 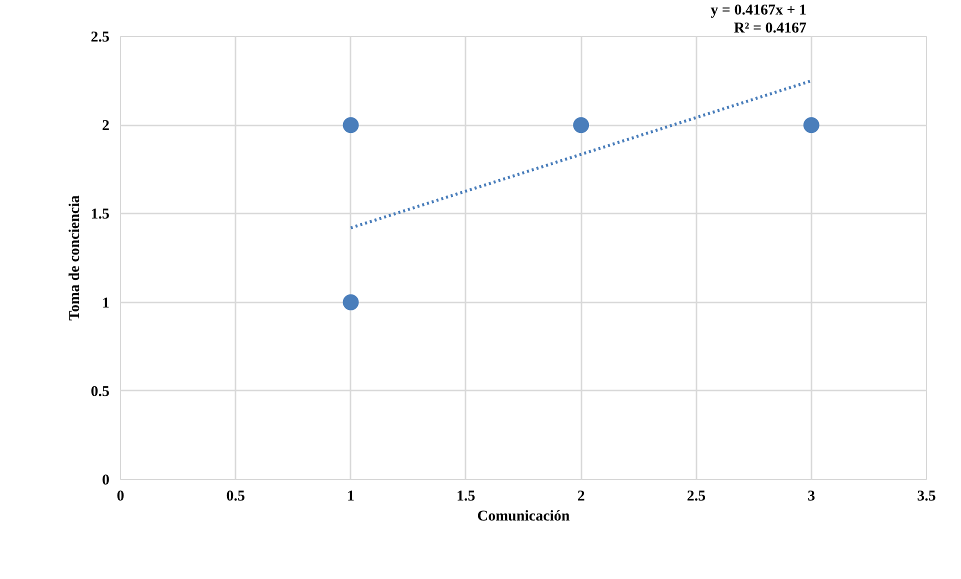 I want to click on text: y = 0.4167x + 1, so click(x=758, y=10).